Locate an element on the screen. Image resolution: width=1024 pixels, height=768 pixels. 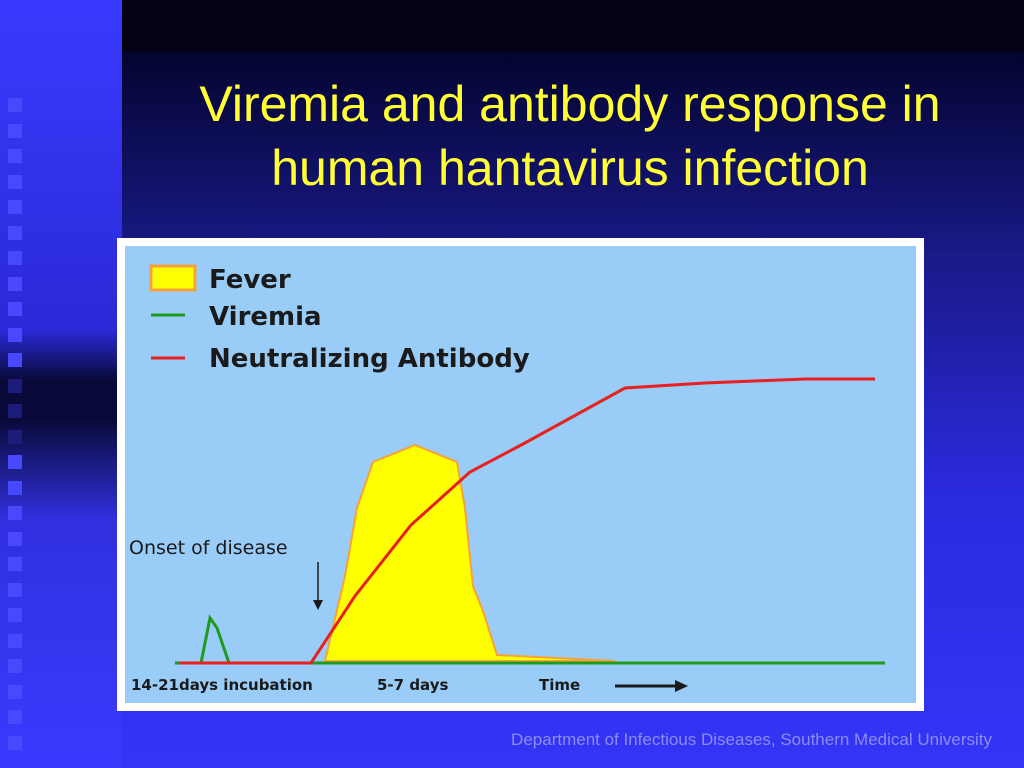
x-label-fever-duration: 5-7 days is located at coordinates (412, 685).